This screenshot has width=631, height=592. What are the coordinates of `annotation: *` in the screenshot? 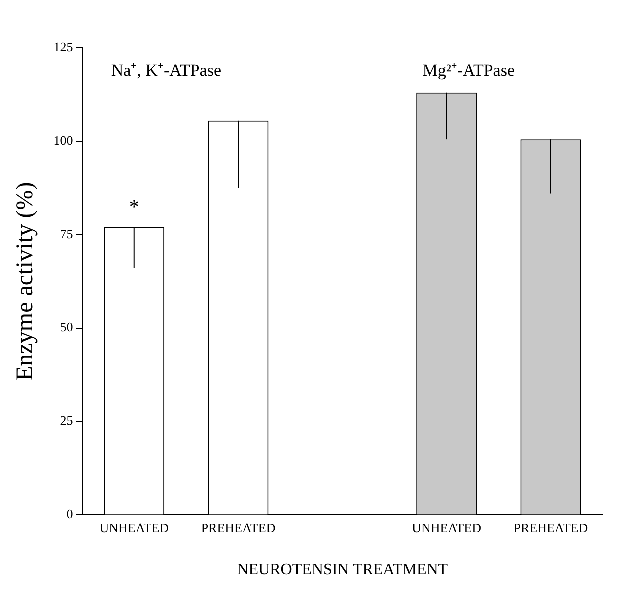 It's located at (134, 207).